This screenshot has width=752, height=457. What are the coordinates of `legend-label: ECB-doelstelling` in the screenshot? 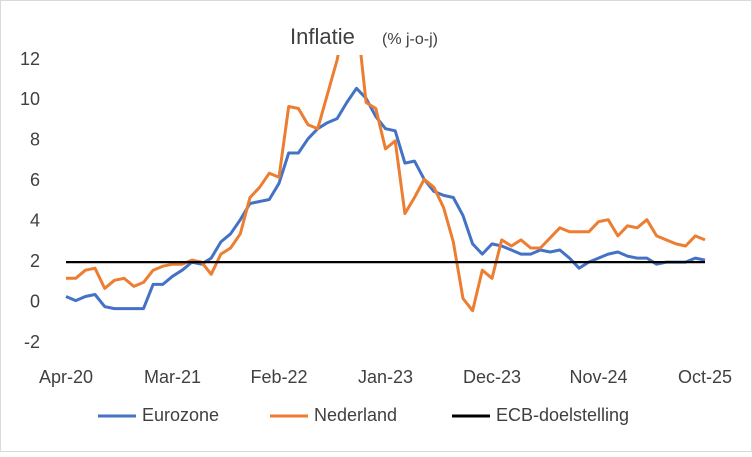 It's located at (562, 415).